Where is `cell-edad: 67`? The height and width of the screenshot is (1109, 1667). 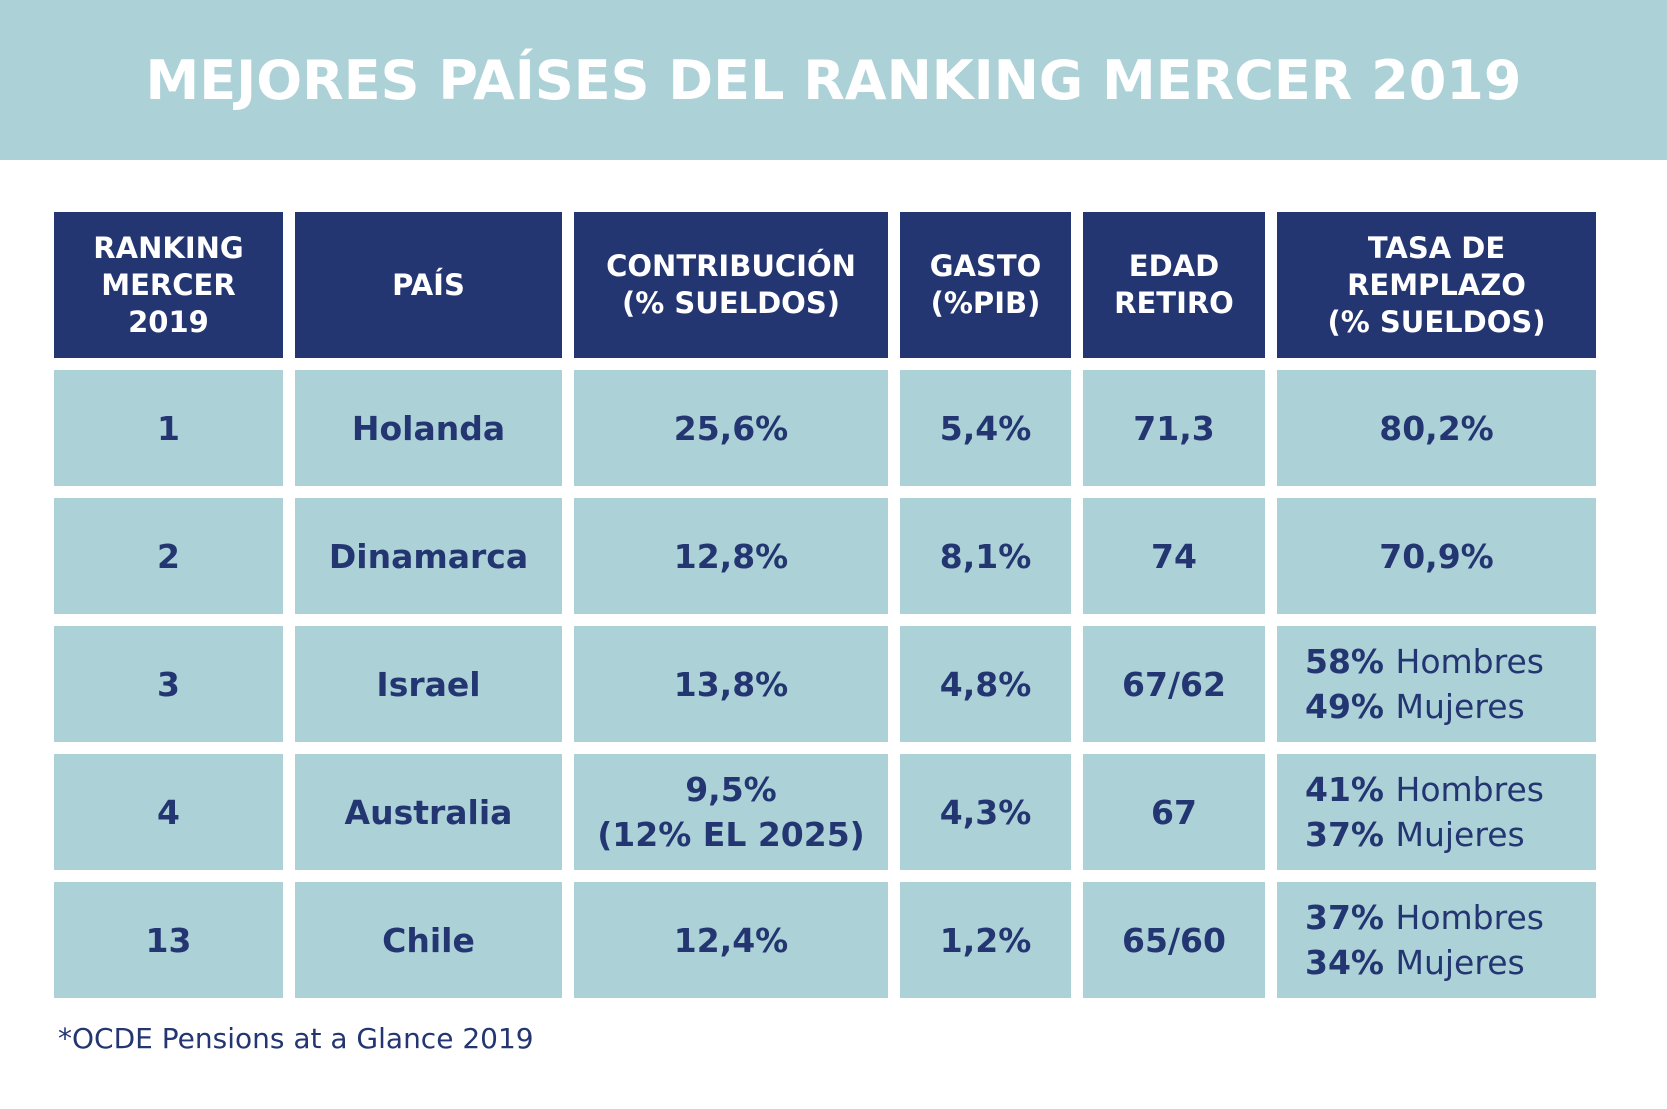 cell-edad: 67 is located at coordinates (1174, 812).